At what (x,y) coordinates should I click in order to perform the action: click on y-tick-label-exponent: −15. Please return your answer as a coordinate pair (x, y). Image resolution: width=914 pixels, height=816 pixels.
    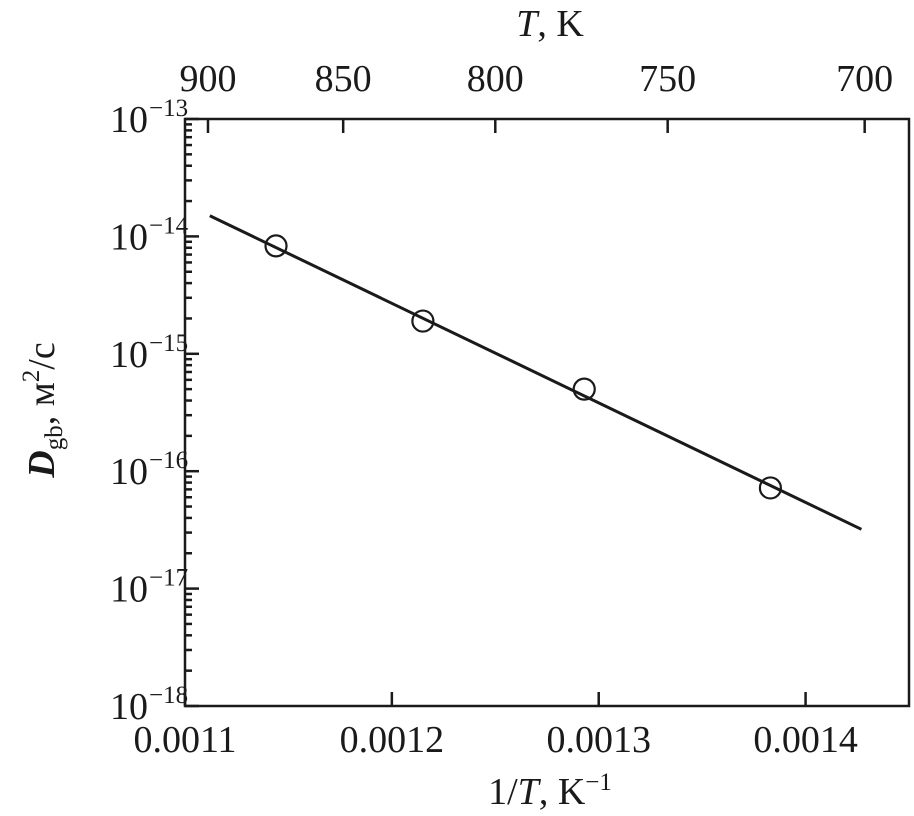
    Looking at the image, I should click on (168, 343).